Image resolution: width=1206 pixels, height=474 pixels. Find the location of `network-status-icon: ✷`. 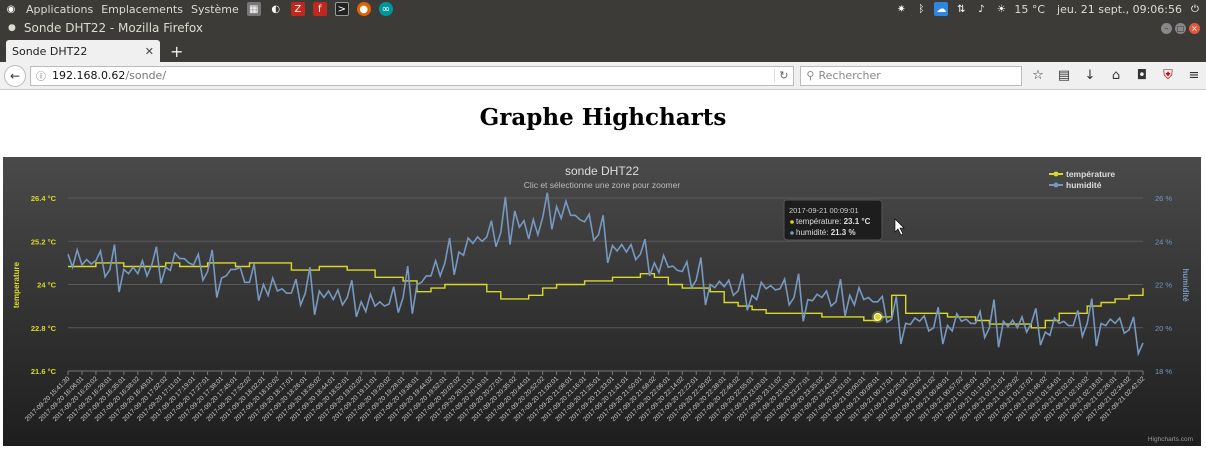

network-status-icon: ✷ is located at coordinates (901, 9).